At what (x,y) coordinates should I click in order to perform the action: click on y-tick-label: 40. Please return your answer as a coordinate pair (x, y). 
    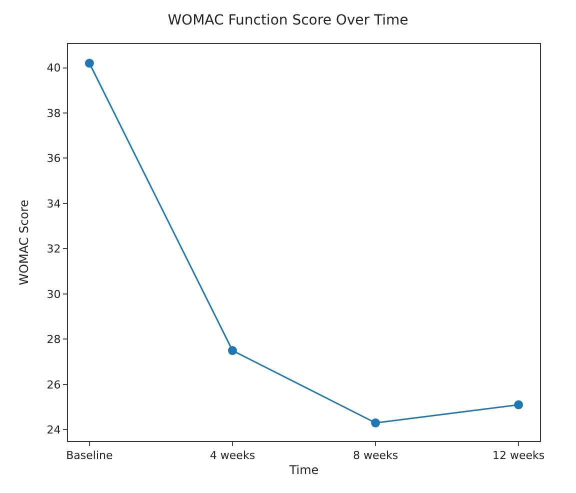
    Looking at the image, I should click on (53, 68).